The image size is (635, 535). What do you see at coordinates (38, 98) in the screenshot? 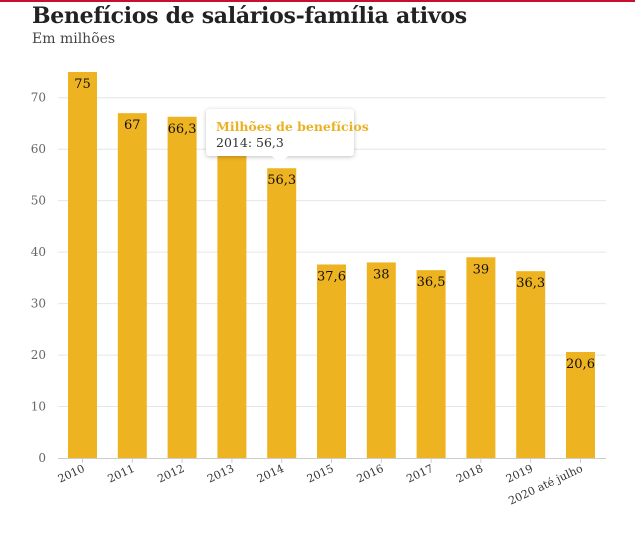
I see `y-tick-label: 70` at bounding box center [38, 98].